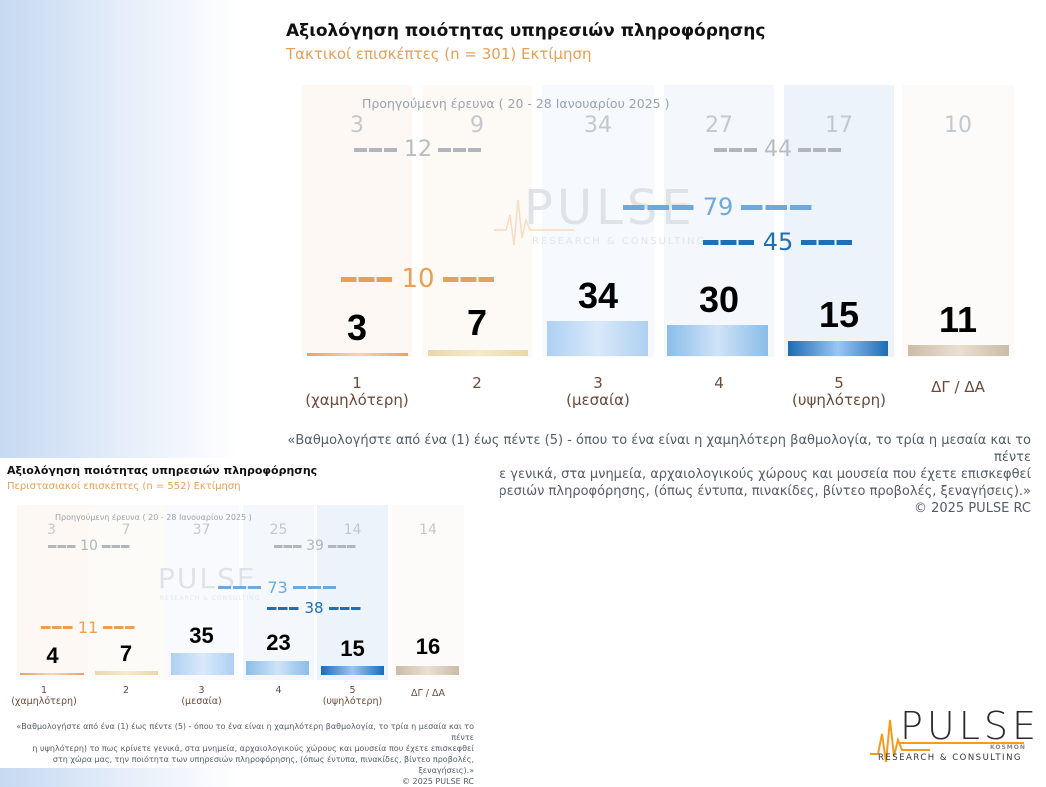  Describe the element at coordinates (838, 392) in the screenshot. I see `category-label-5: 5 (υψηλότερη)` at that location.